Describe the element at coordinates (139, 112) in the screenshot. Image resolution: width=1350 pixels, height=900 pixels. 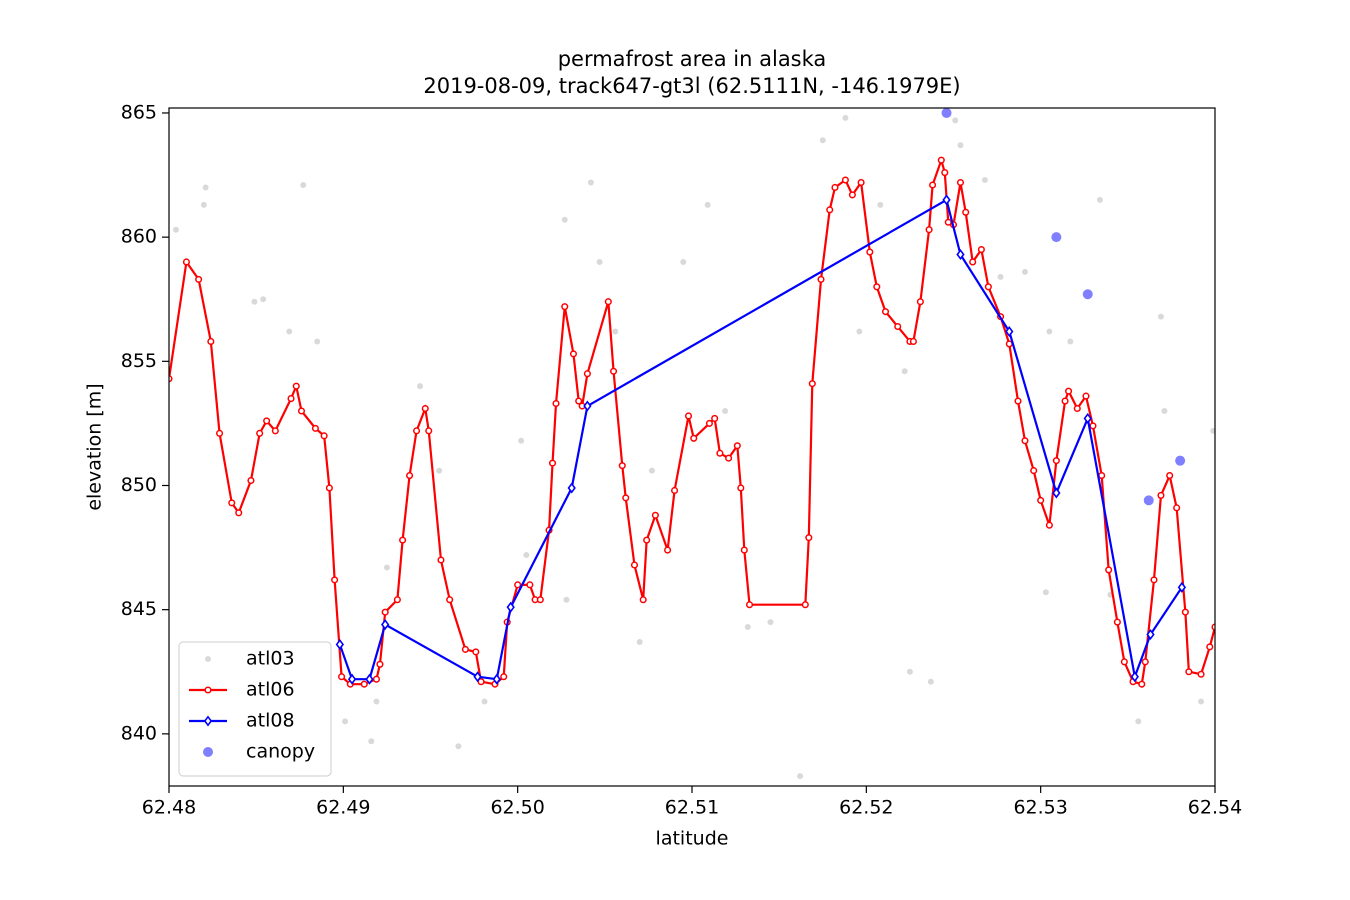
I see `y-tick-label: 865` at that location.